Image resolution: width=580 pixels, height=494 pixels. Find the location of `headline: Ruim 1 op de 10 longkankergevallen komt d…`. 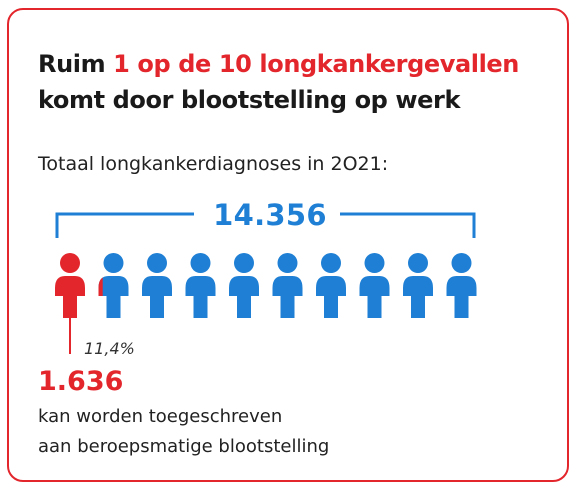

headline: Ruim 1 op de 10 longkankergevallen komt d… is located at coordinates (278, 82).